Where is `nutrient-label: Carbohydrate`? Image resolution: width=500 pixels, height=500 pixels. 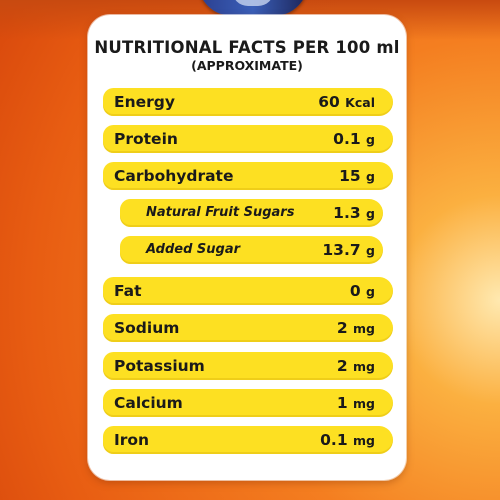 nutrient-label: Carbohydrate is located at coordinates (174, 176).